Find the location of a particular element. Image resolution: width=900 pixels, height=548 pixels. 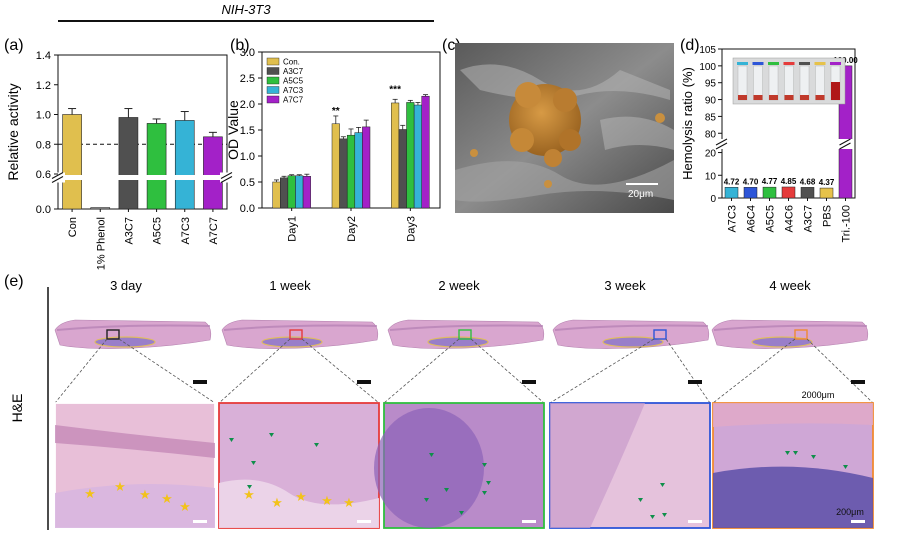

implant-zone is located at coordinates (299, 503).